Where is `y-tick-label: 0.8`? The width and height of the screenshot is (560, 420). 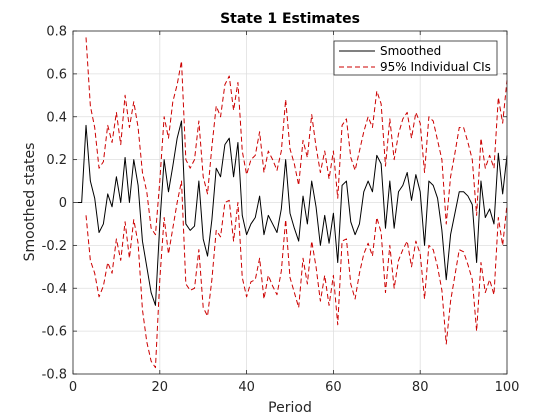 y-tick-label: 0.8 is located at coordinates (56, 32).